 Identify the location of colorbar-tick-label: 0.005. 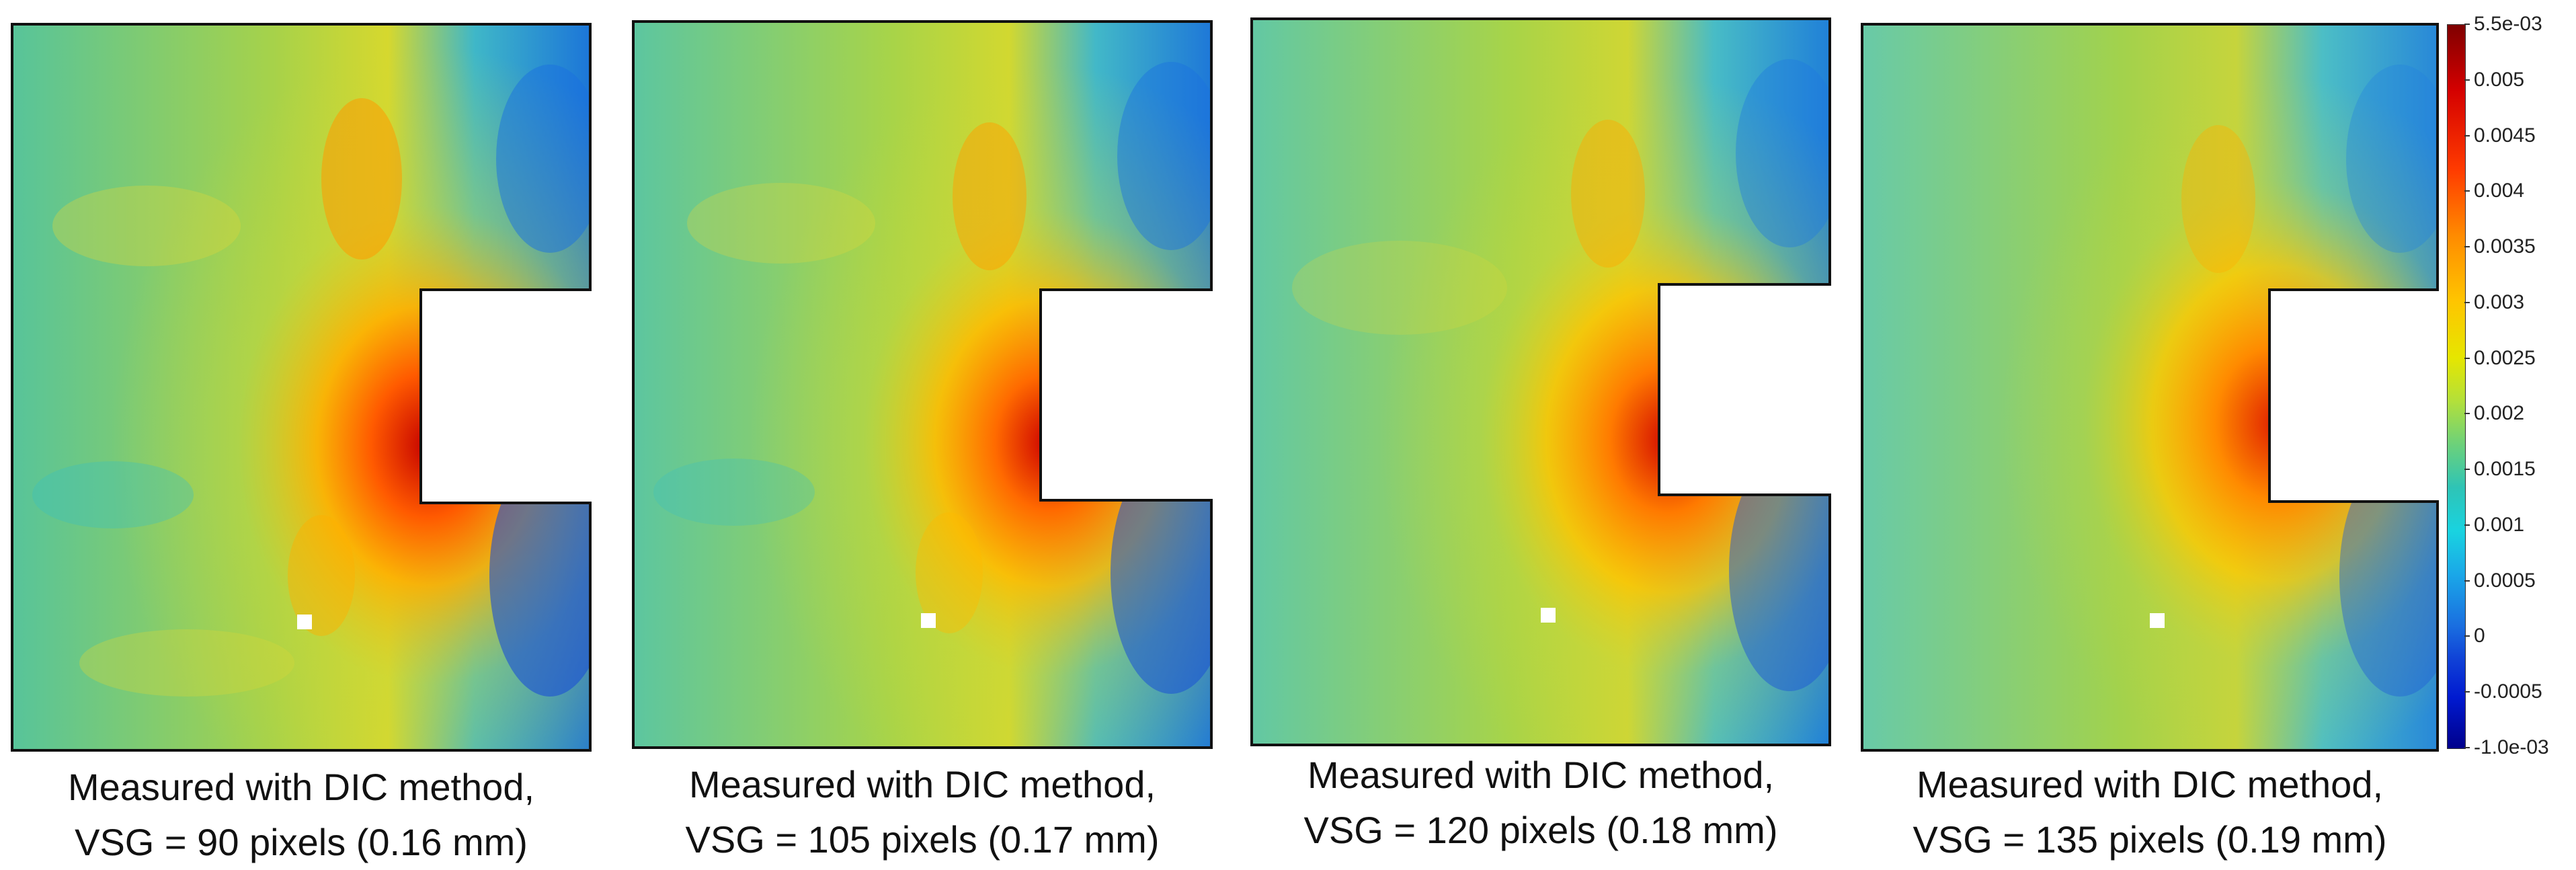
(2499, 79).